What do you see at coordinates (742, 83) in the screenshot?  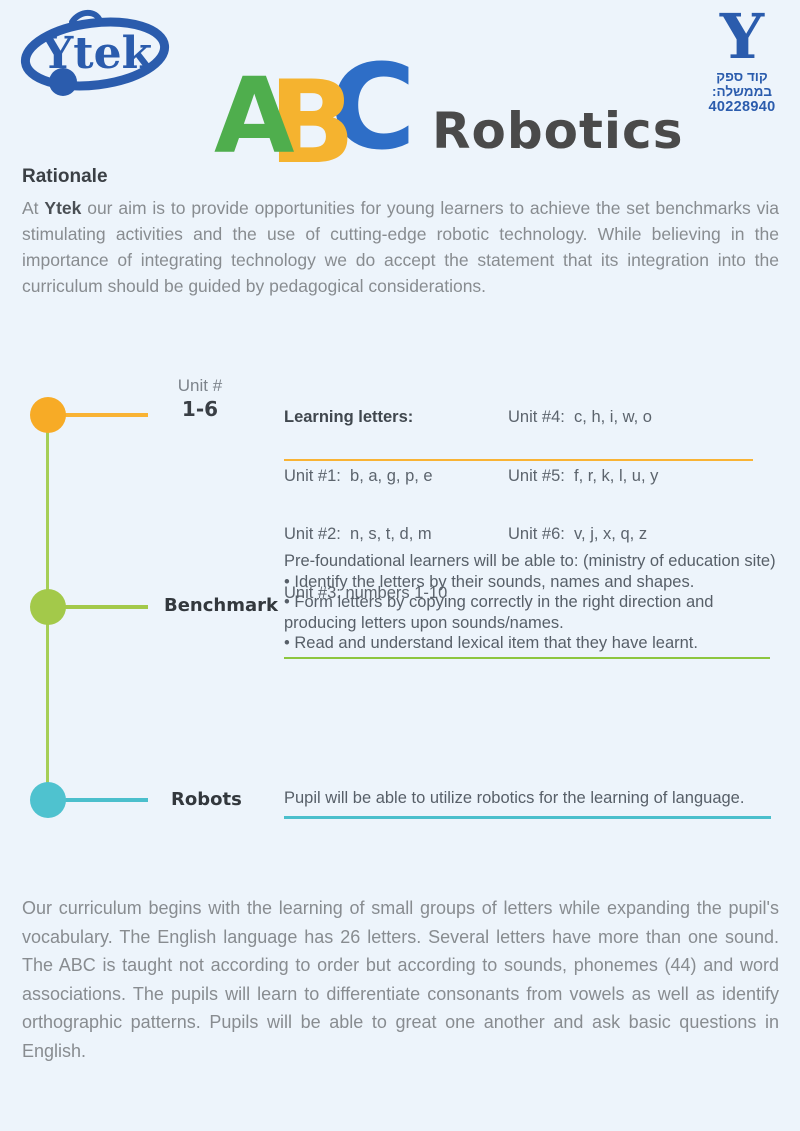 I see `gov-code-label: קוד ספק בממשלה:` at bounding box center [742, 83].